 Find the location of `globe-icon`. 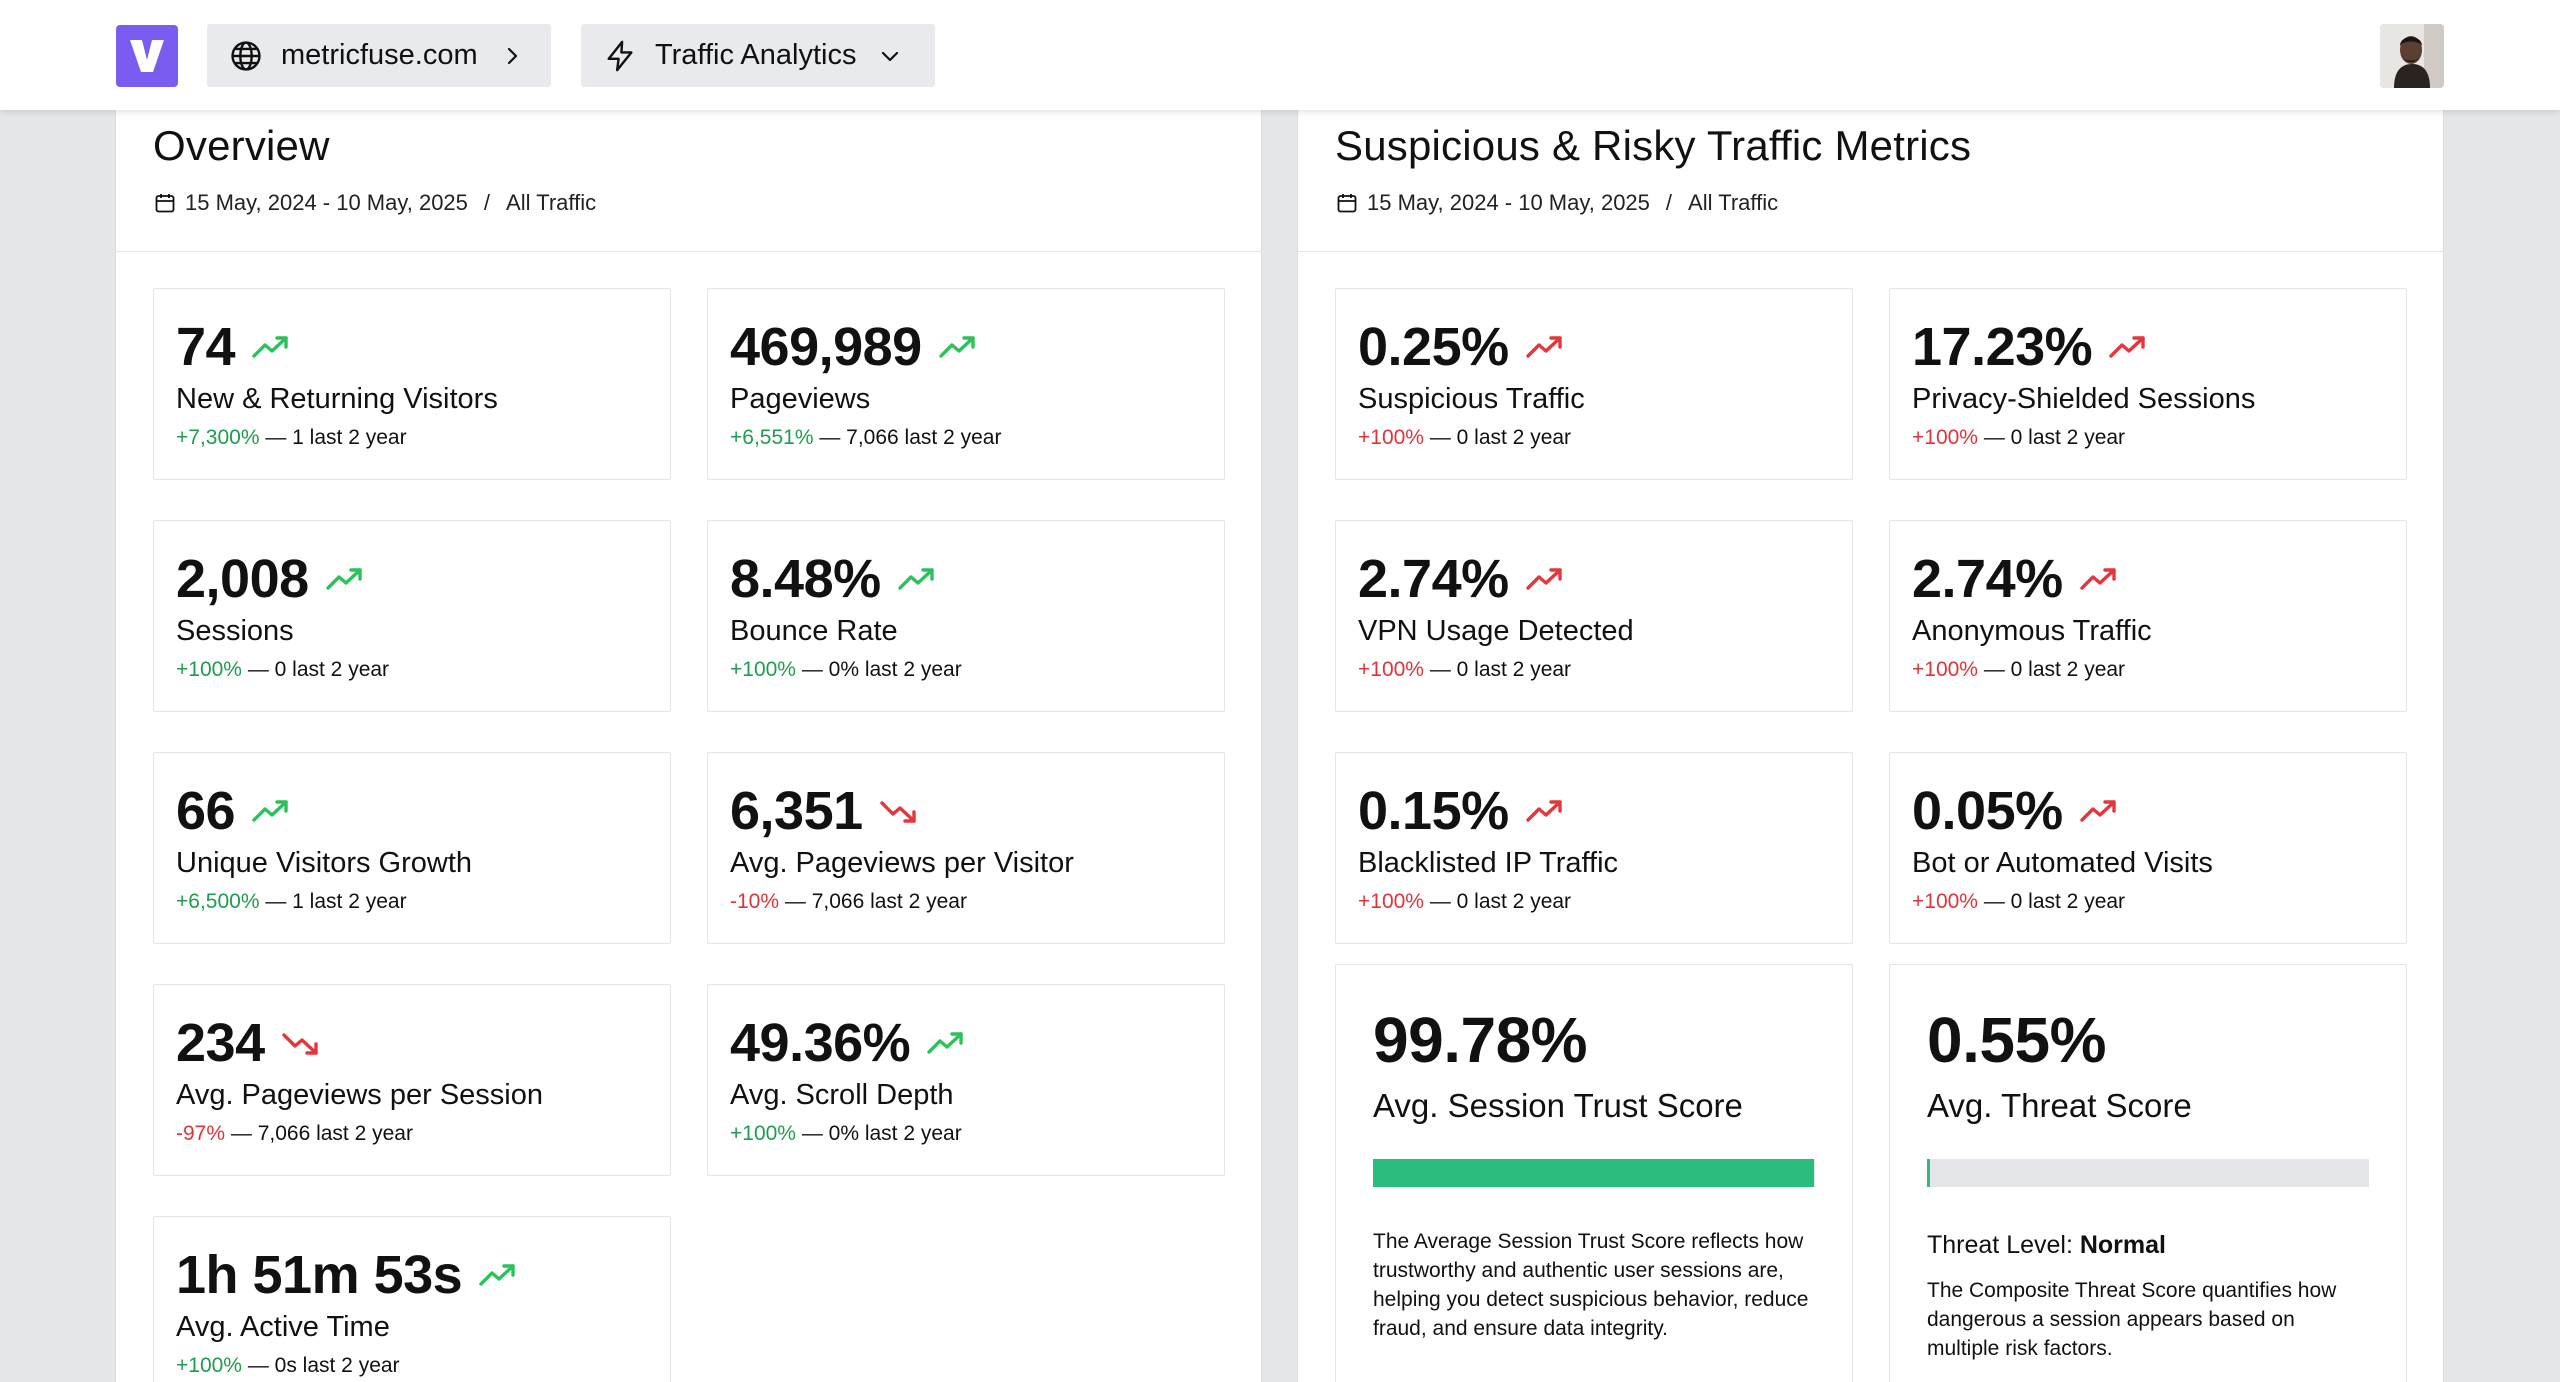

globe-icon is located at coordinates (246, 56).